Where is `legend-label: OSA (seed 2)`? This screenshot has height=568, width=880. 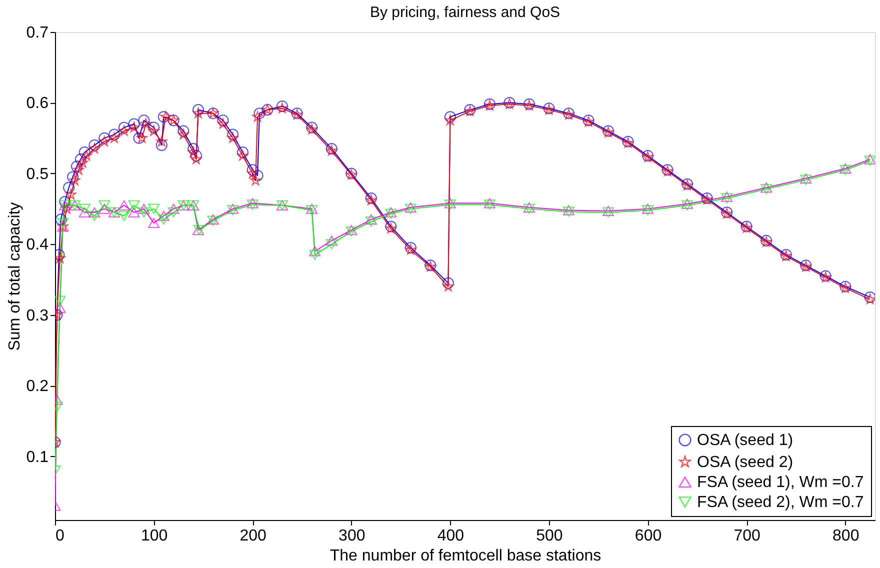 legend-label: OSA (seed 2) is located at coordinates (745, 462).